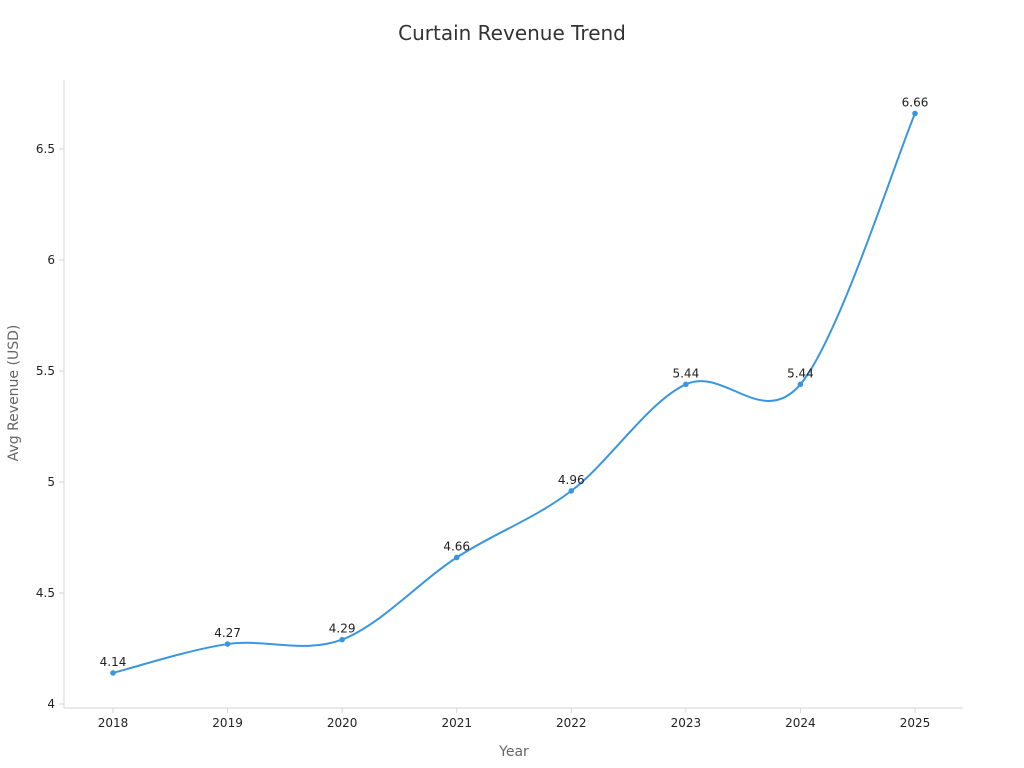  I want to click on y-tick-label: 5.5, so click(45, 371).